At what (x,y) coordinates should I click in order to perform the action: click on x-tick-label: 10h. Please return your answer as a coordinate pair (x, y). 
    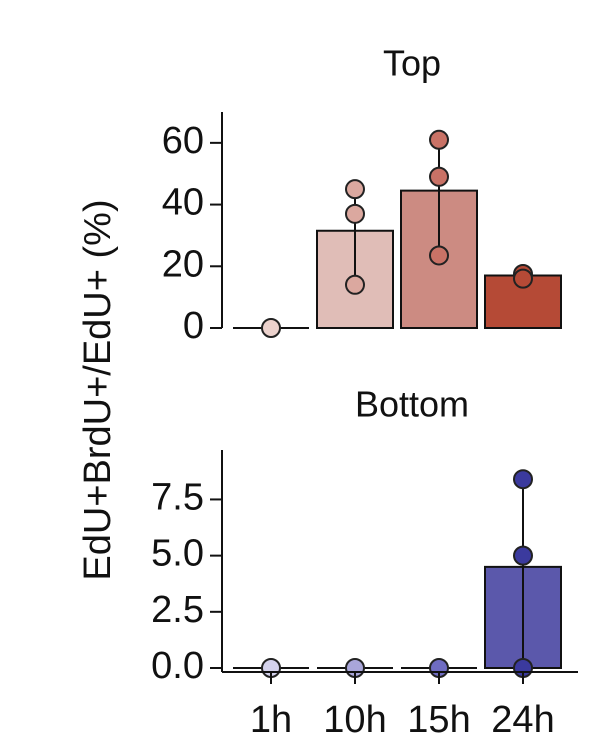
    Looking at the image, I should click on (354, 720).